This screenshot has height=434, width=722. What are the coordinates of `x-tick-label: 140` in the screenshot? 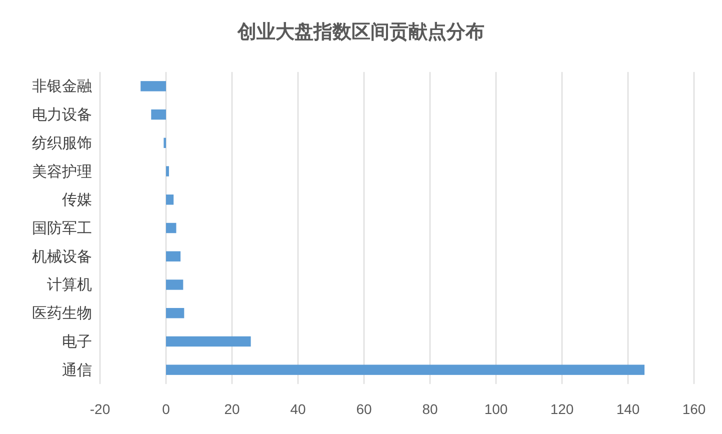 It's located at (628, 409).